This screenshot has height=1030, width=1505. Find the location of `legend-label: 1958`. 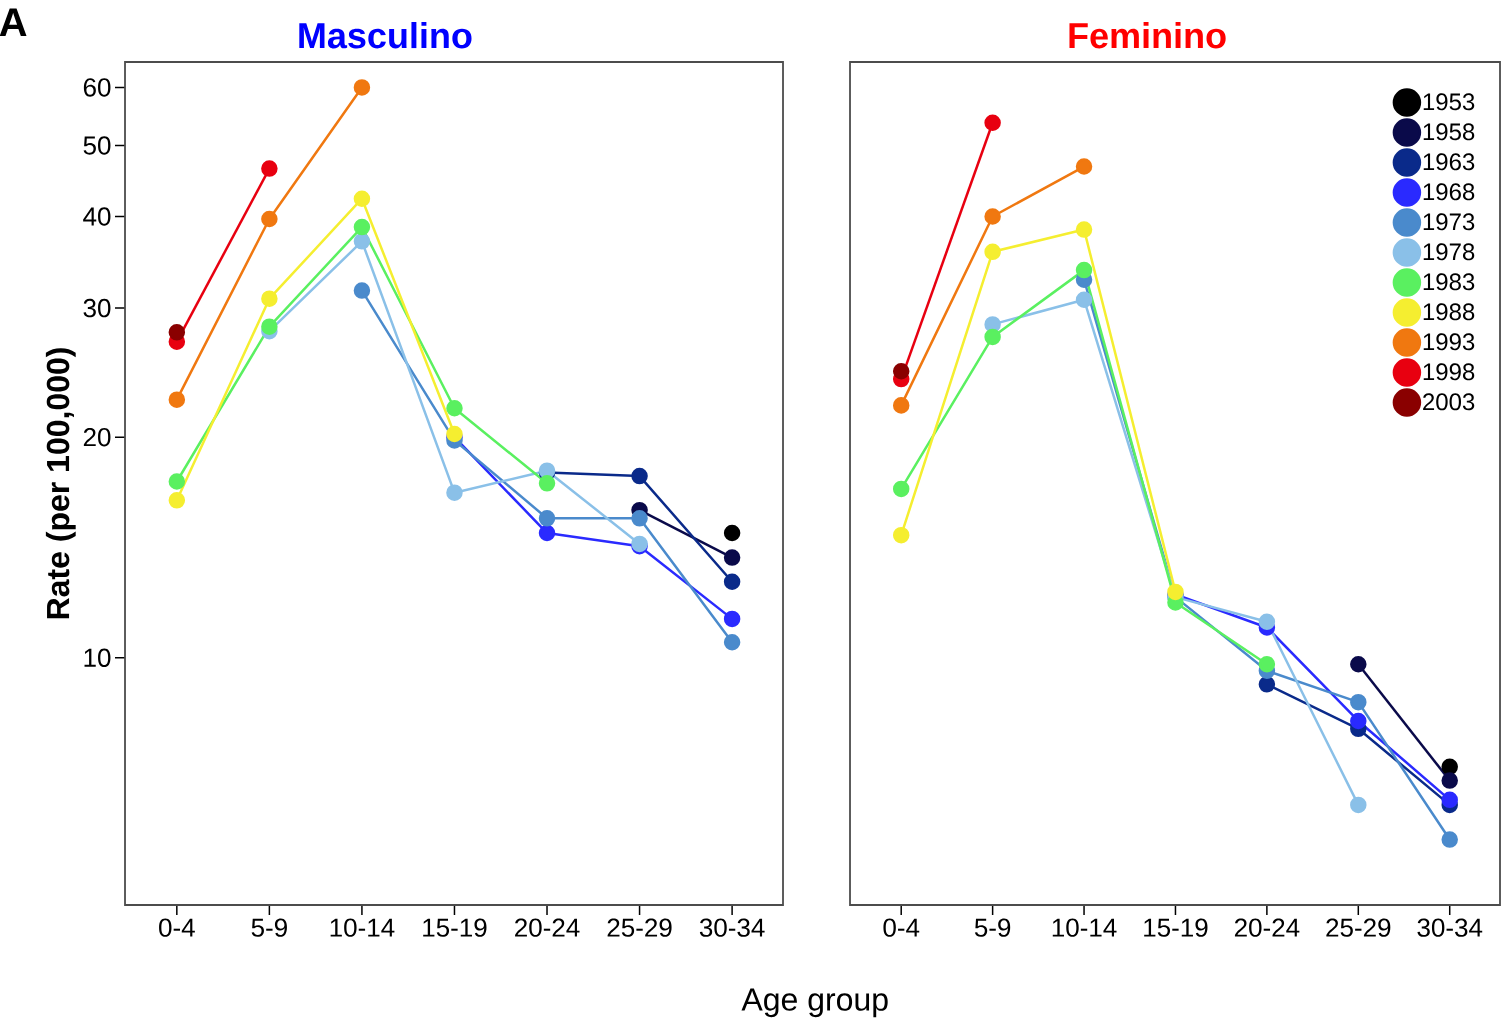

legend-label: 1958 is located at coordinates (1449, 132).